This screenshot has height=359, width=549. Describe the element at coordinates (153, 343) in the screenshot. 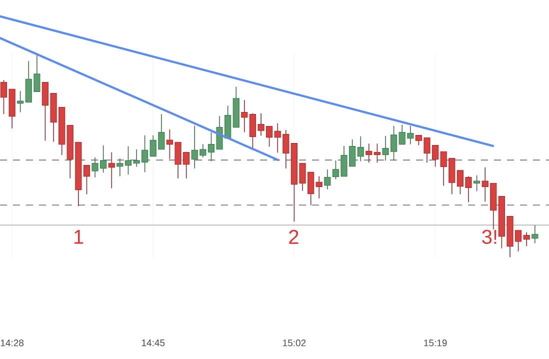

I see `x-tick-label: 14:45` at that location.